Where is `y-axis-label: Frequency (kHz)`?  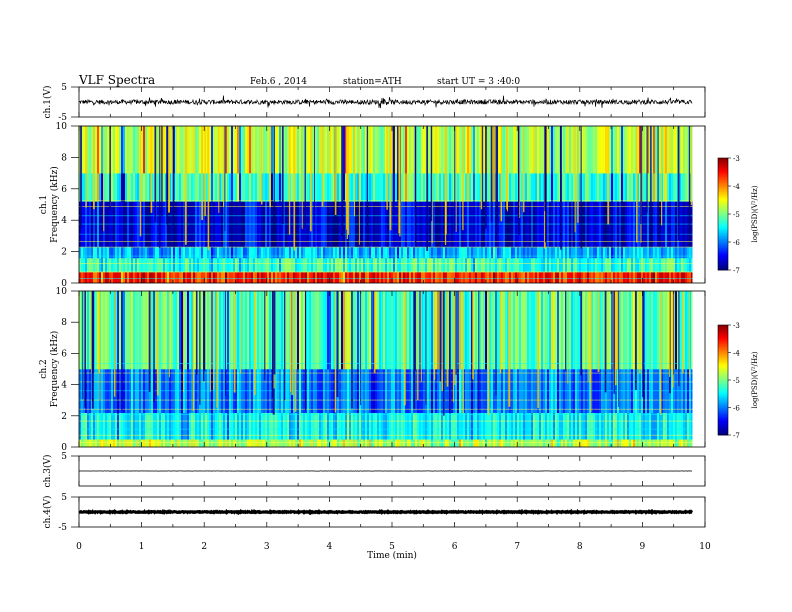
y-axis-label: Frequency (kHz) is located at coordinates (54, 204).